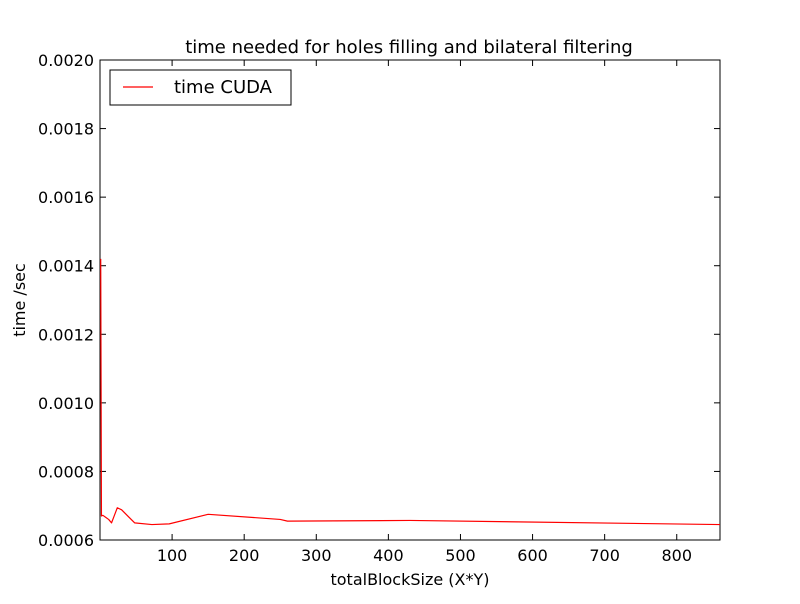 This screenshot has height=604, width=800. What do you see at coordinates (172, 555) in the screenshot?
I see `x-tick-label: 100` at bounding box center [172, 555].